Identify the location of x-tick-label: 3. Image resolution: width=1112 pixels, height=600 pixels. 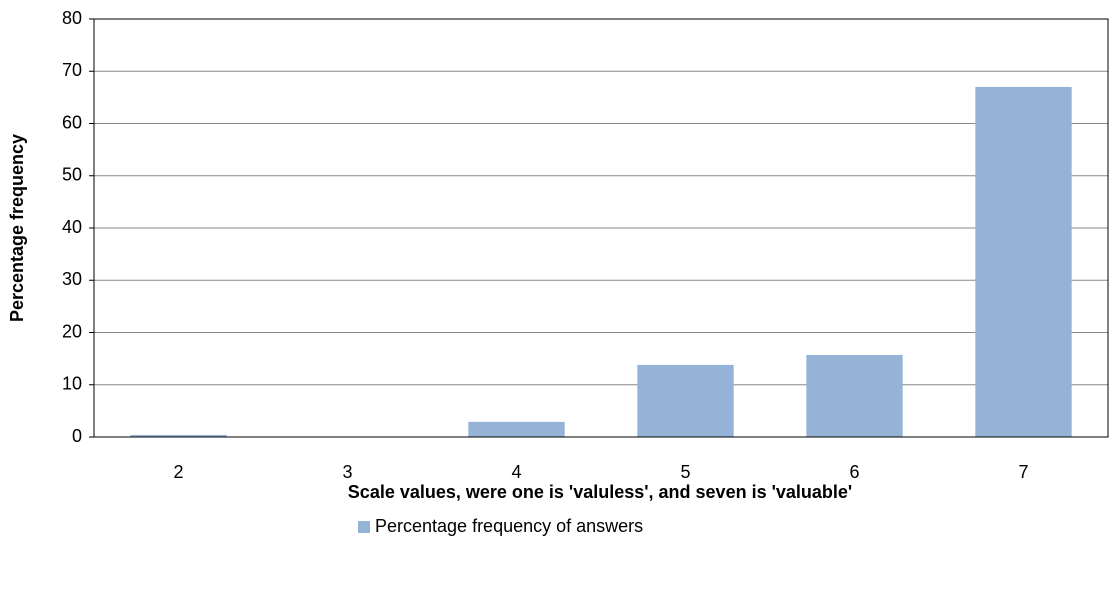
(347, 472).